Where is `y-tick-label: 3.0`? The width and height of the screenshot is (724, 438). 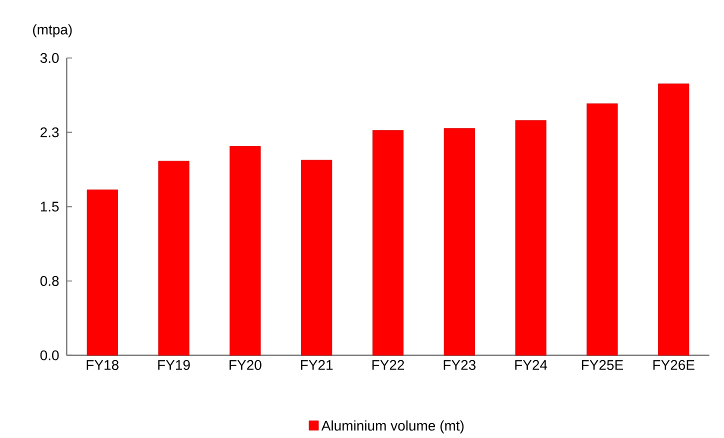 y-tick-label: 3.0 is located at coordinates (49, 58).